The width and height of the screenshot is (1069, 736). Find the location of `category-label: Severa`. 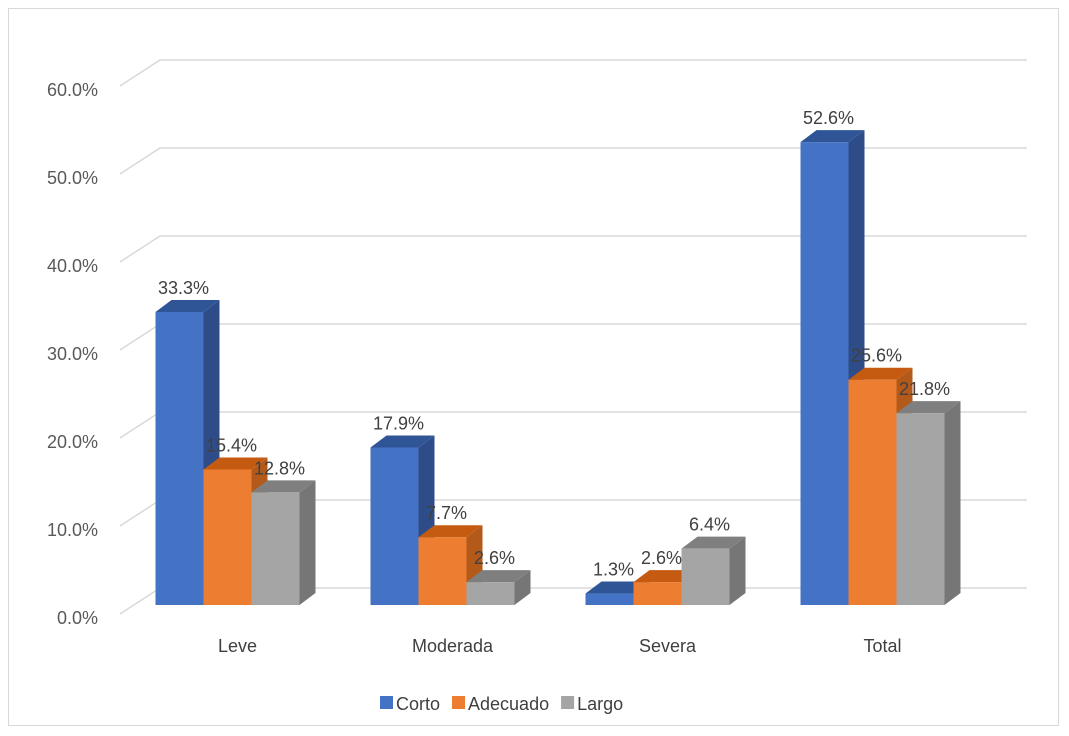

category-label: Severa is located at coordinates (668, 646).